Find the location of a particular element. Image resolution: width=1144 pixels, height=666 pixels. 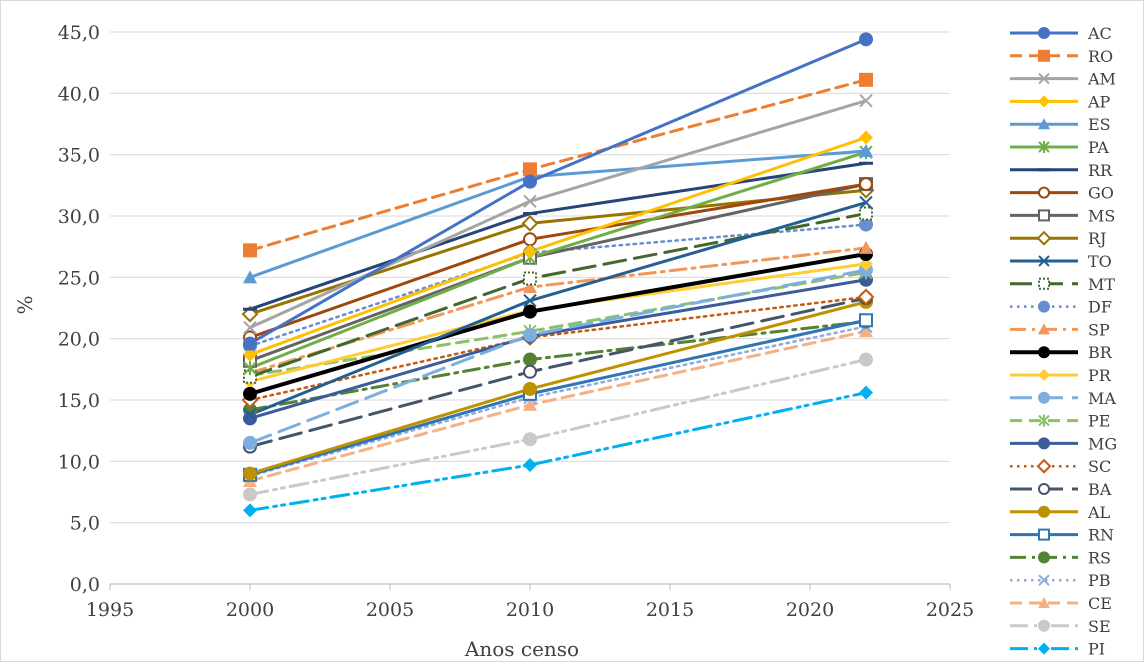

legend-item-ro: RO is located at coordinates (1061, 56).